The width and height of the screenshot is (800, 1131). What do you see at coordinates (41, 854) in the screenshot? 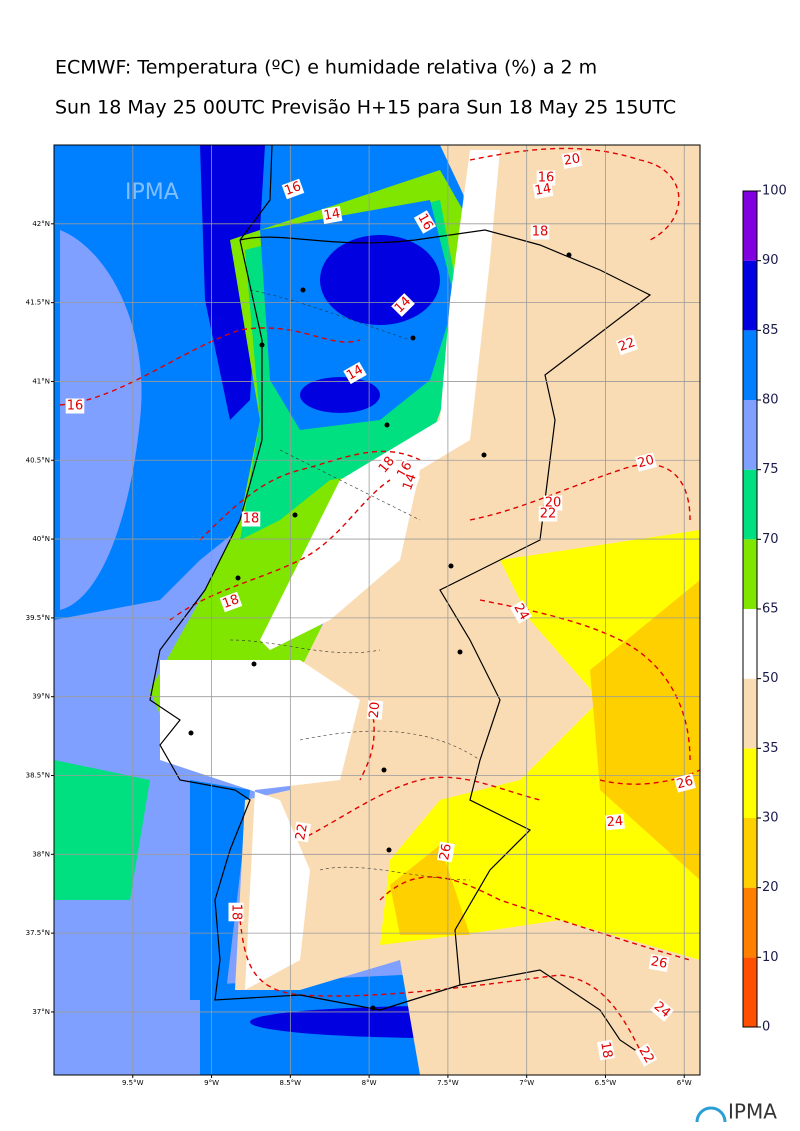
I see `y-tick-label: 38°N` at bounding box center [41, 854].